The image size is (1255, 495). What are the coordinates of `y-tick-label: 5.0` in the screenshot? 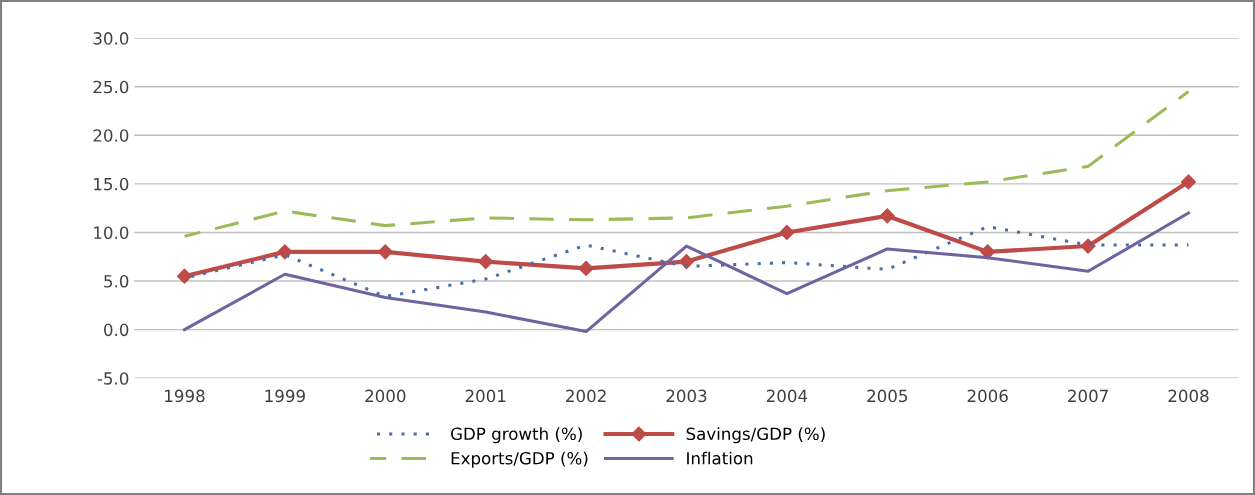 It's located at (116, 281).